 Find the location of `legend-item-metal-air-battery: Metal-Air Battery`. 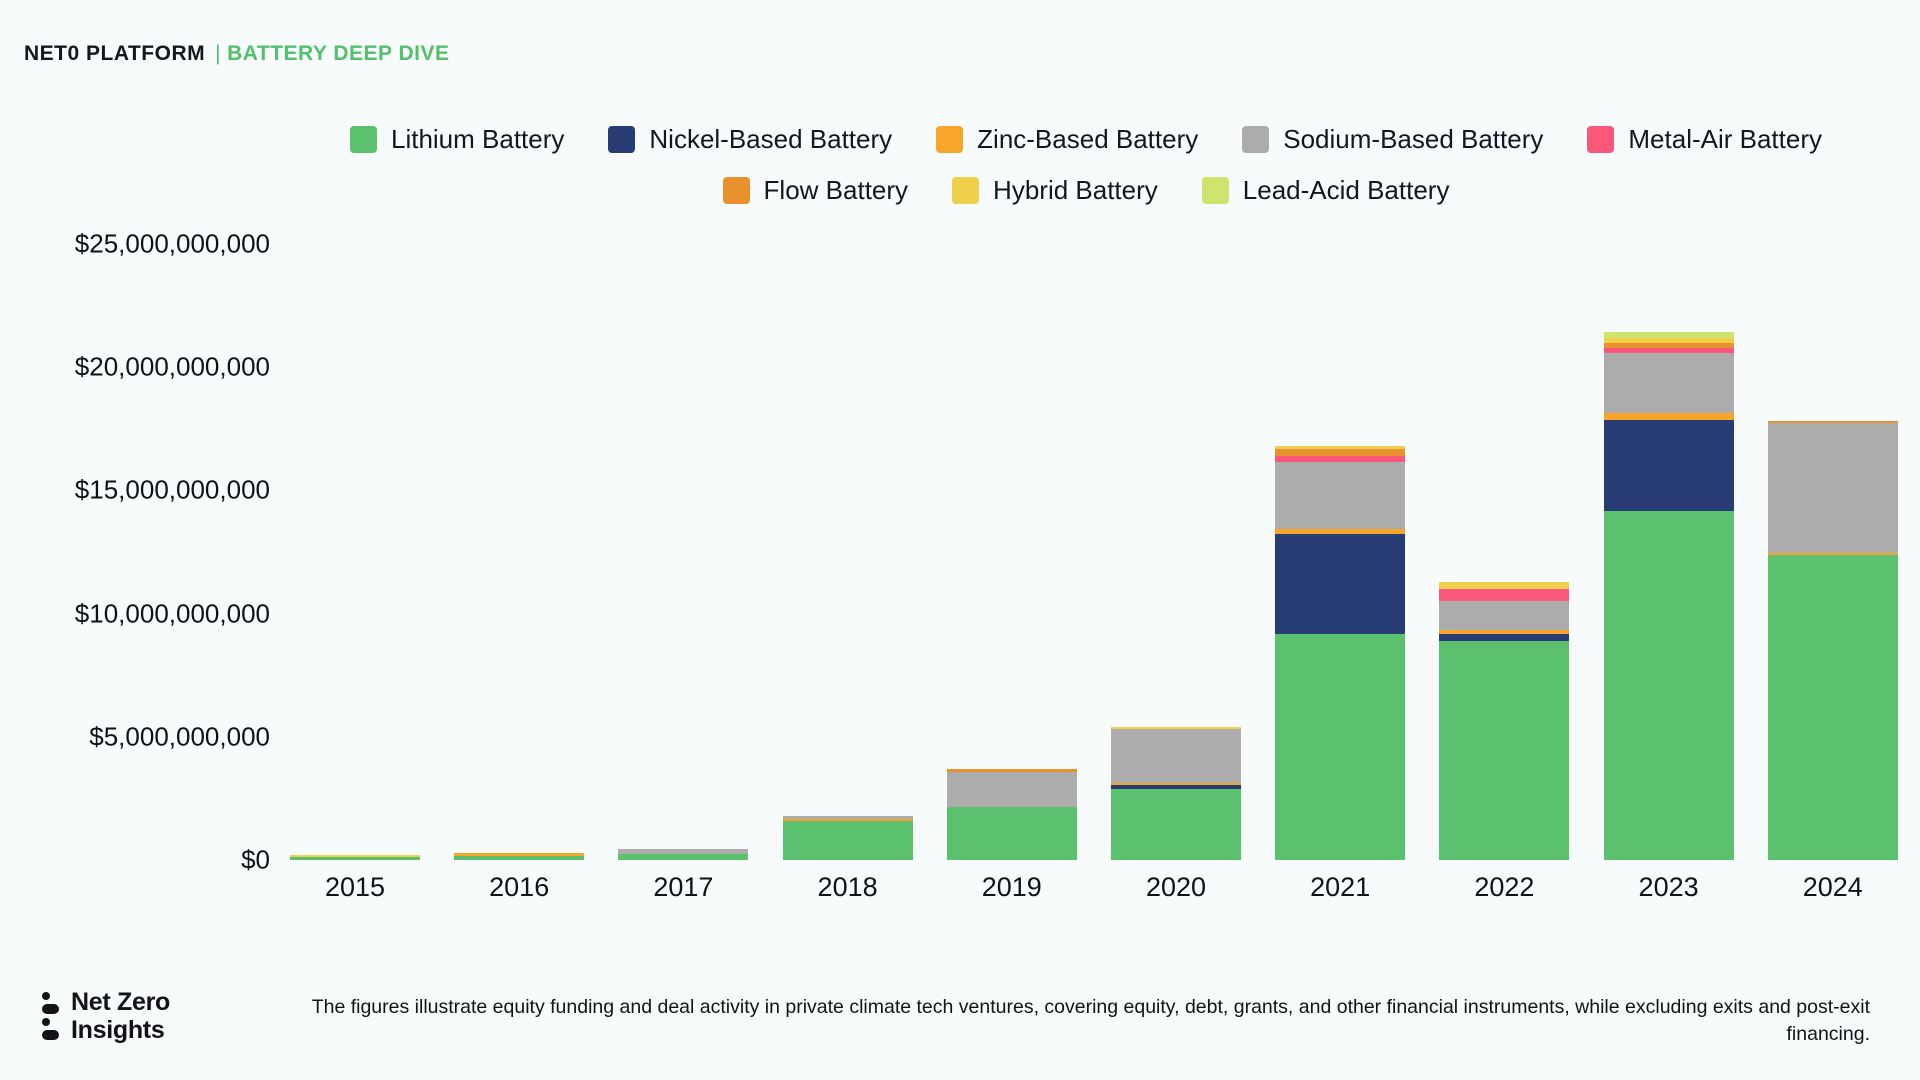

legend-item-metal-air-battery: Metal-Air Battery is located at coordinates (1704, 139).